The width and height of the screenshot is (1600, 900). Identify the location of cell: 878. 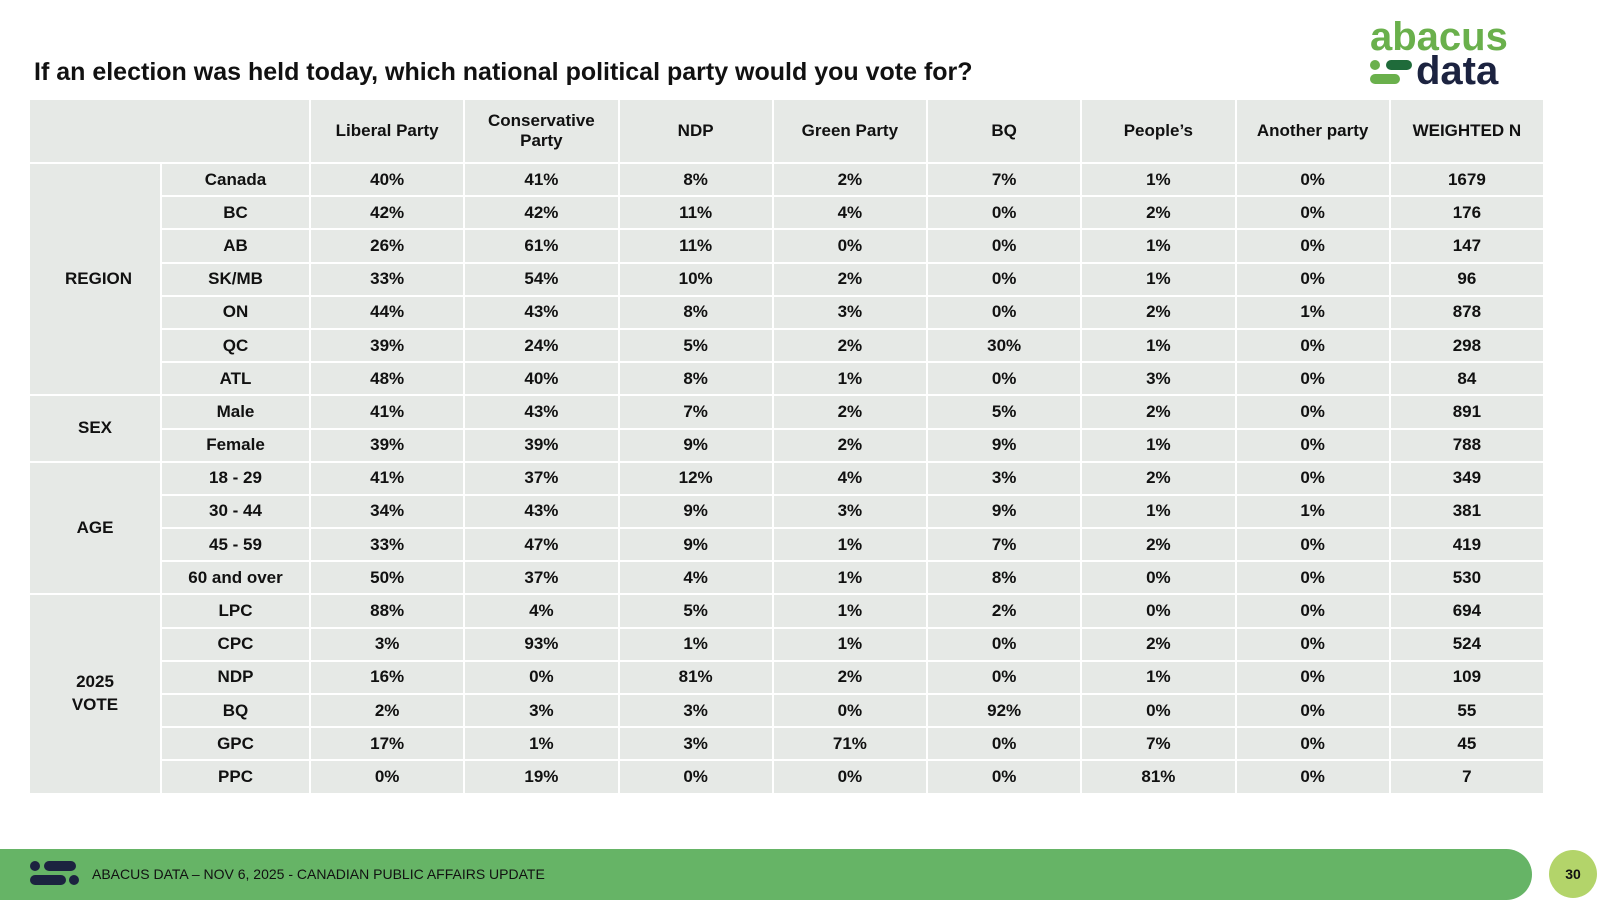
(1467, 312).